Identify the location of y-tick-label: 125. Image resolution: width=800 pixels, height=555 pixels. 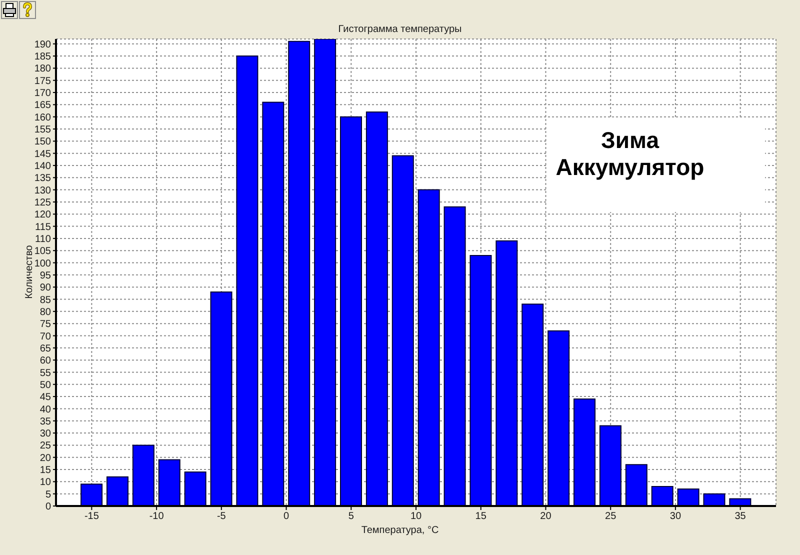
(43, 203).